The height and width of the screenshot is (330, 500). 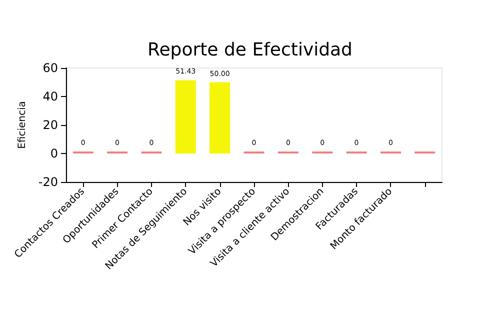 I want to click on chart-title: Reporte de Efectividad, so click(x=250, y=50).